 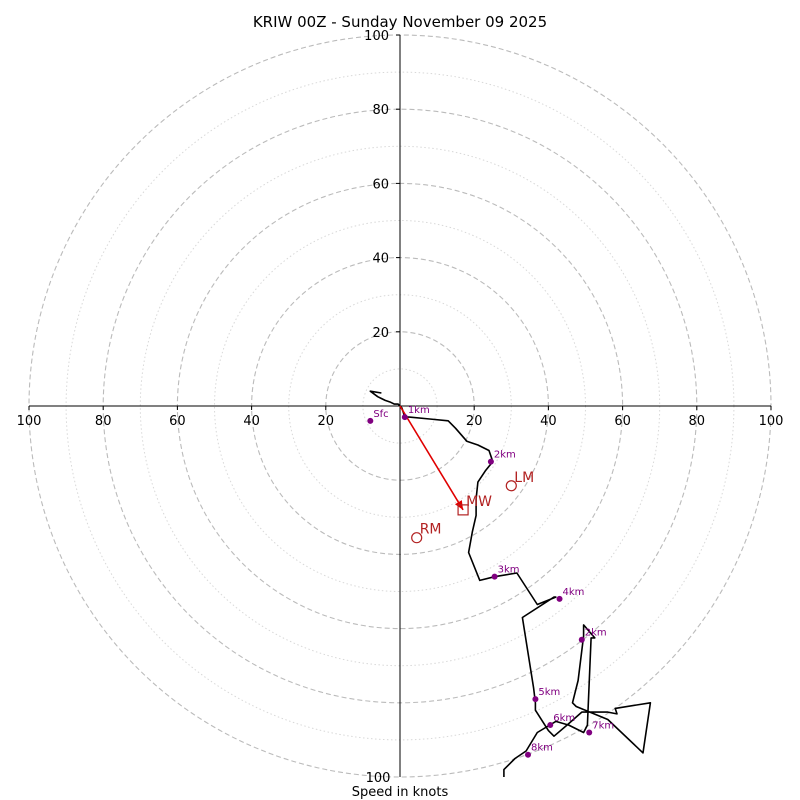 I want to click on height-marker-label: 1km, so click(x=419, y=410).